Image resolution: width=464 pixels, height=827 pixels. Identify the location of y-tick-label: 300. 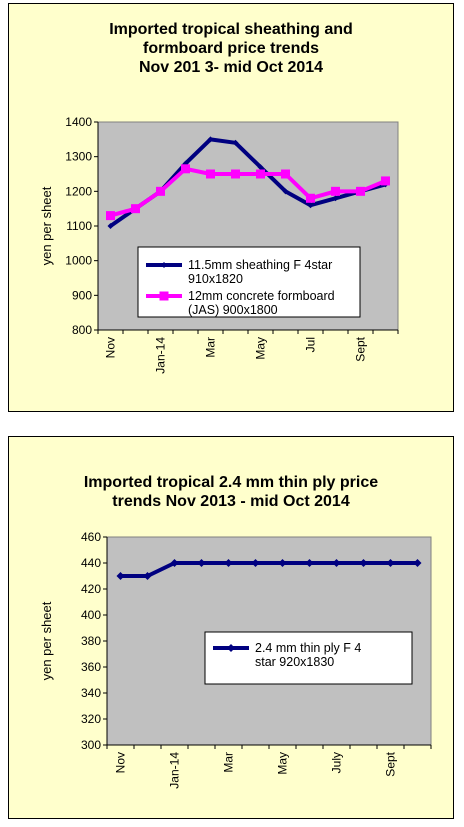
(91, 745).